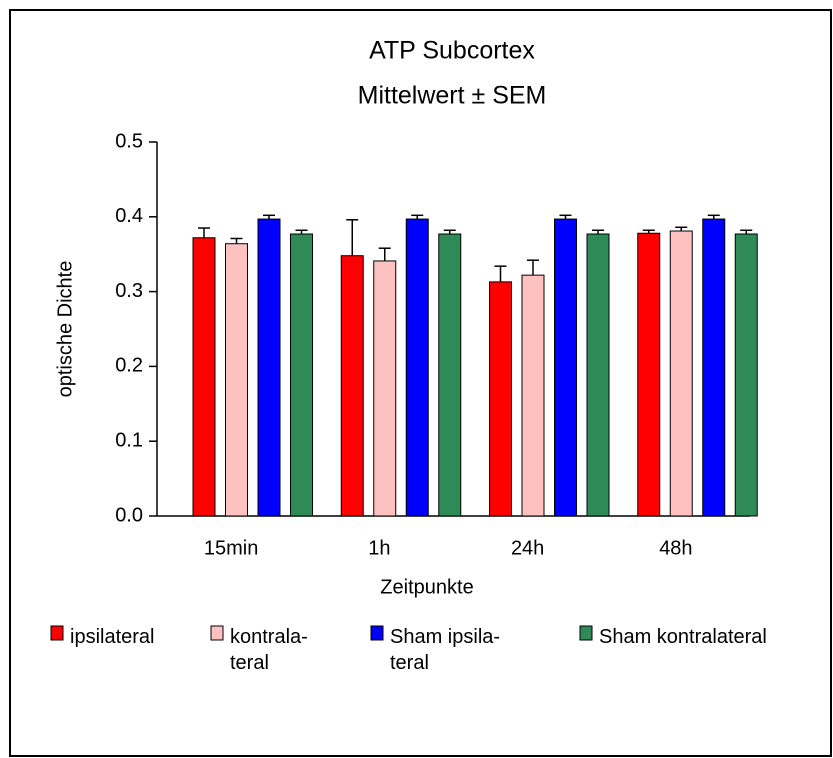 This screenshot has height=758, width=833. Describe the element at coordinates (129, 291) in the screenshot. I see `y-tick-label: 0.3` at that location.